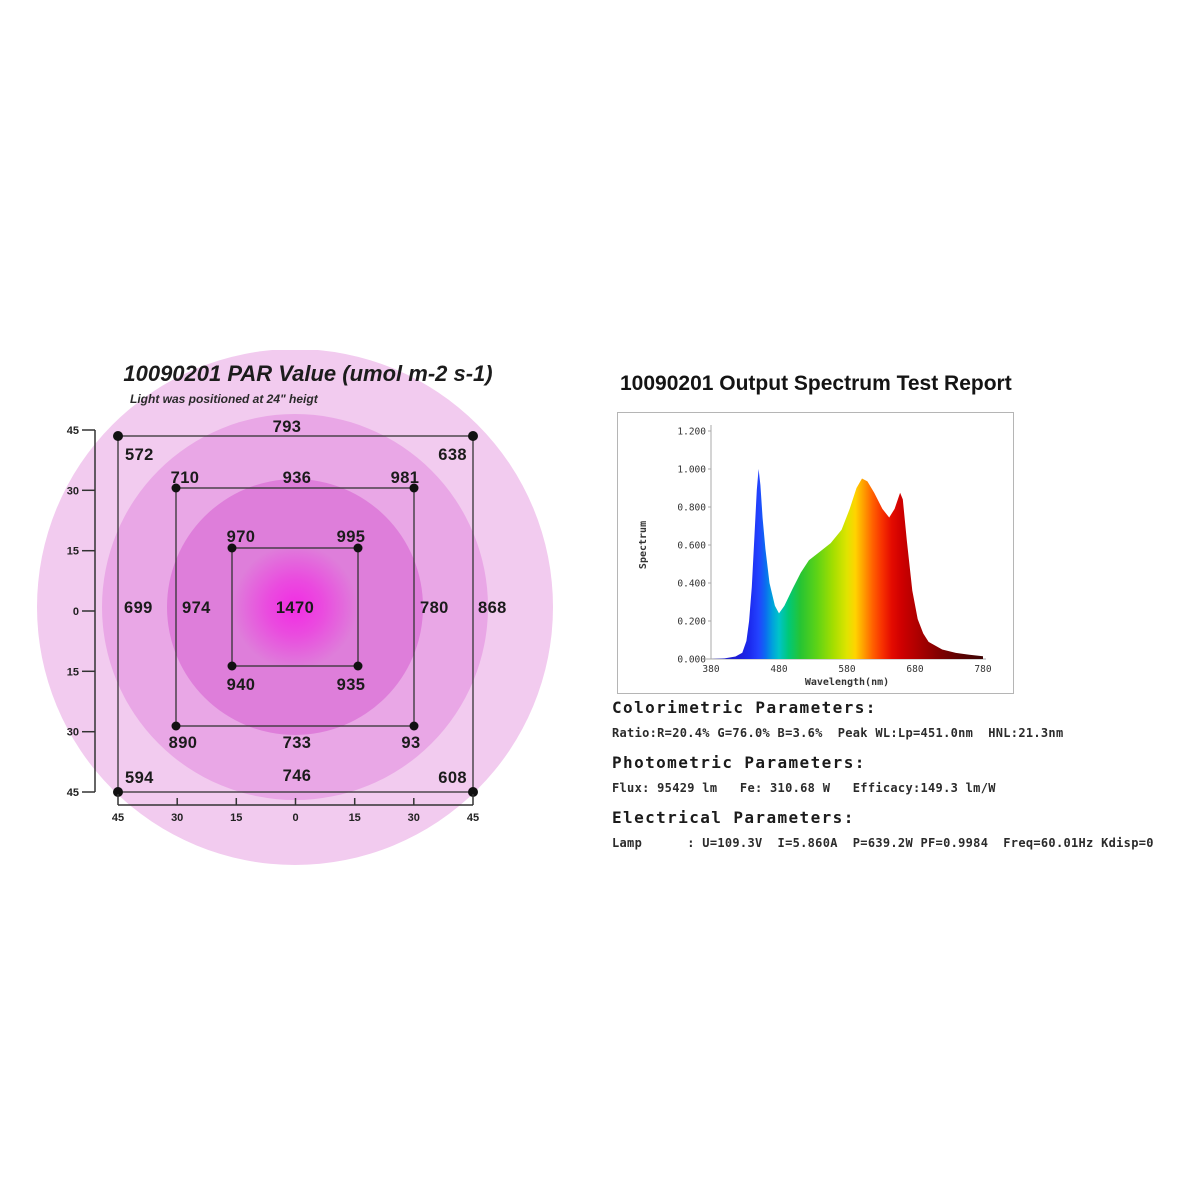 This screenshot has width=1200, height=1200. I want to click on par-value-center: 1470, so click(295, 608).